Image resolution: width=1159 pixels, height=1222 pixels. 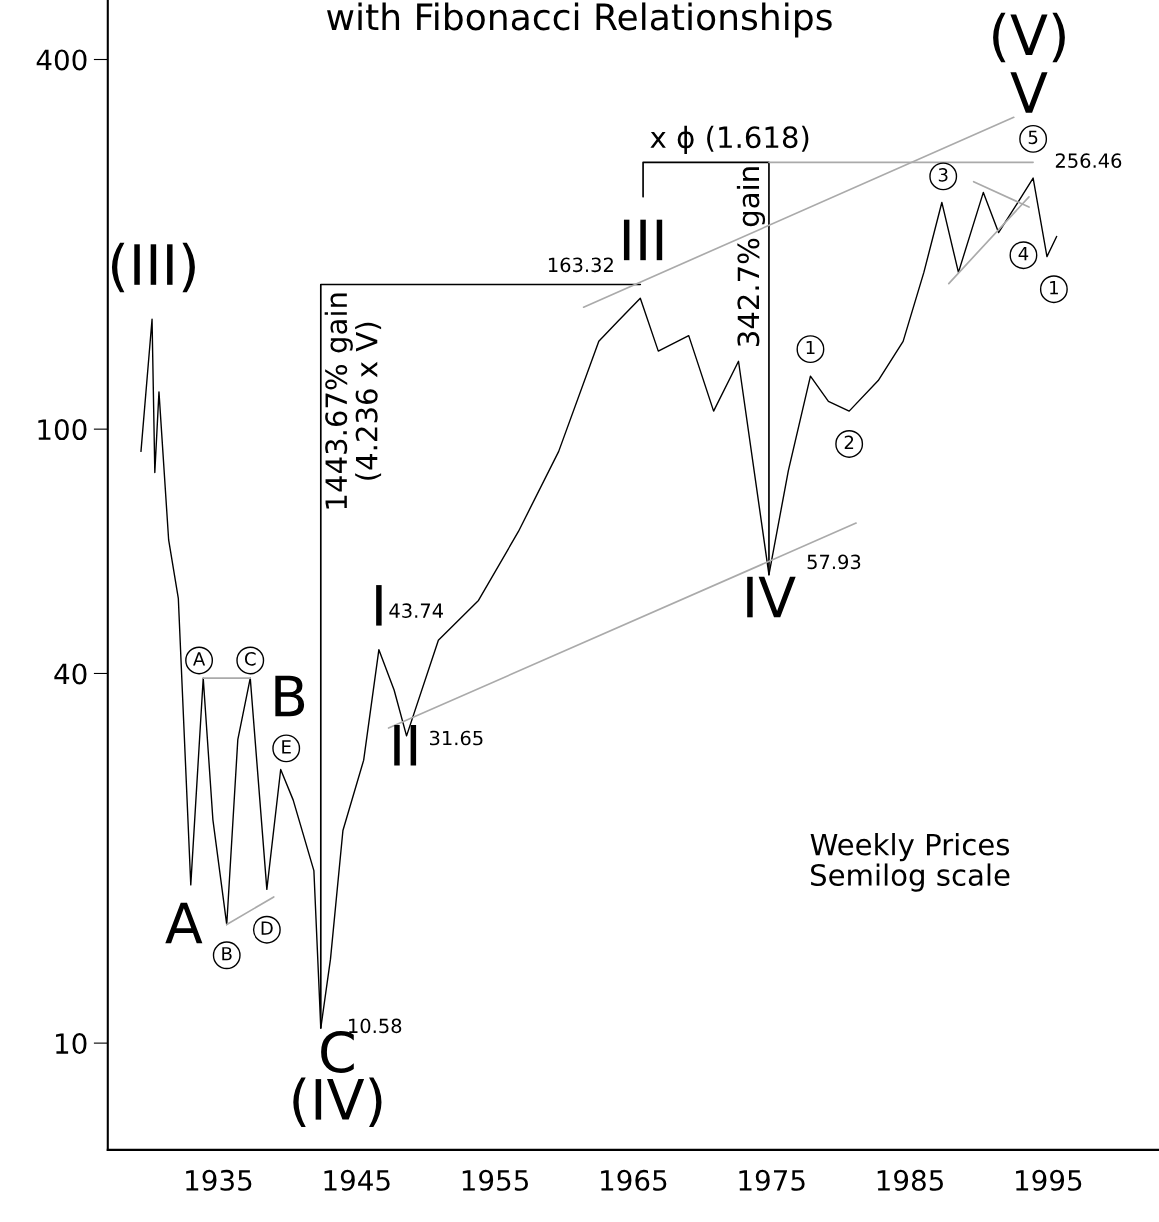 What do you see at coordinates (910, 862) in the screenshot?
I see `annotation: Weekly Prices Semilog scale` at bounding box center [910, 862].